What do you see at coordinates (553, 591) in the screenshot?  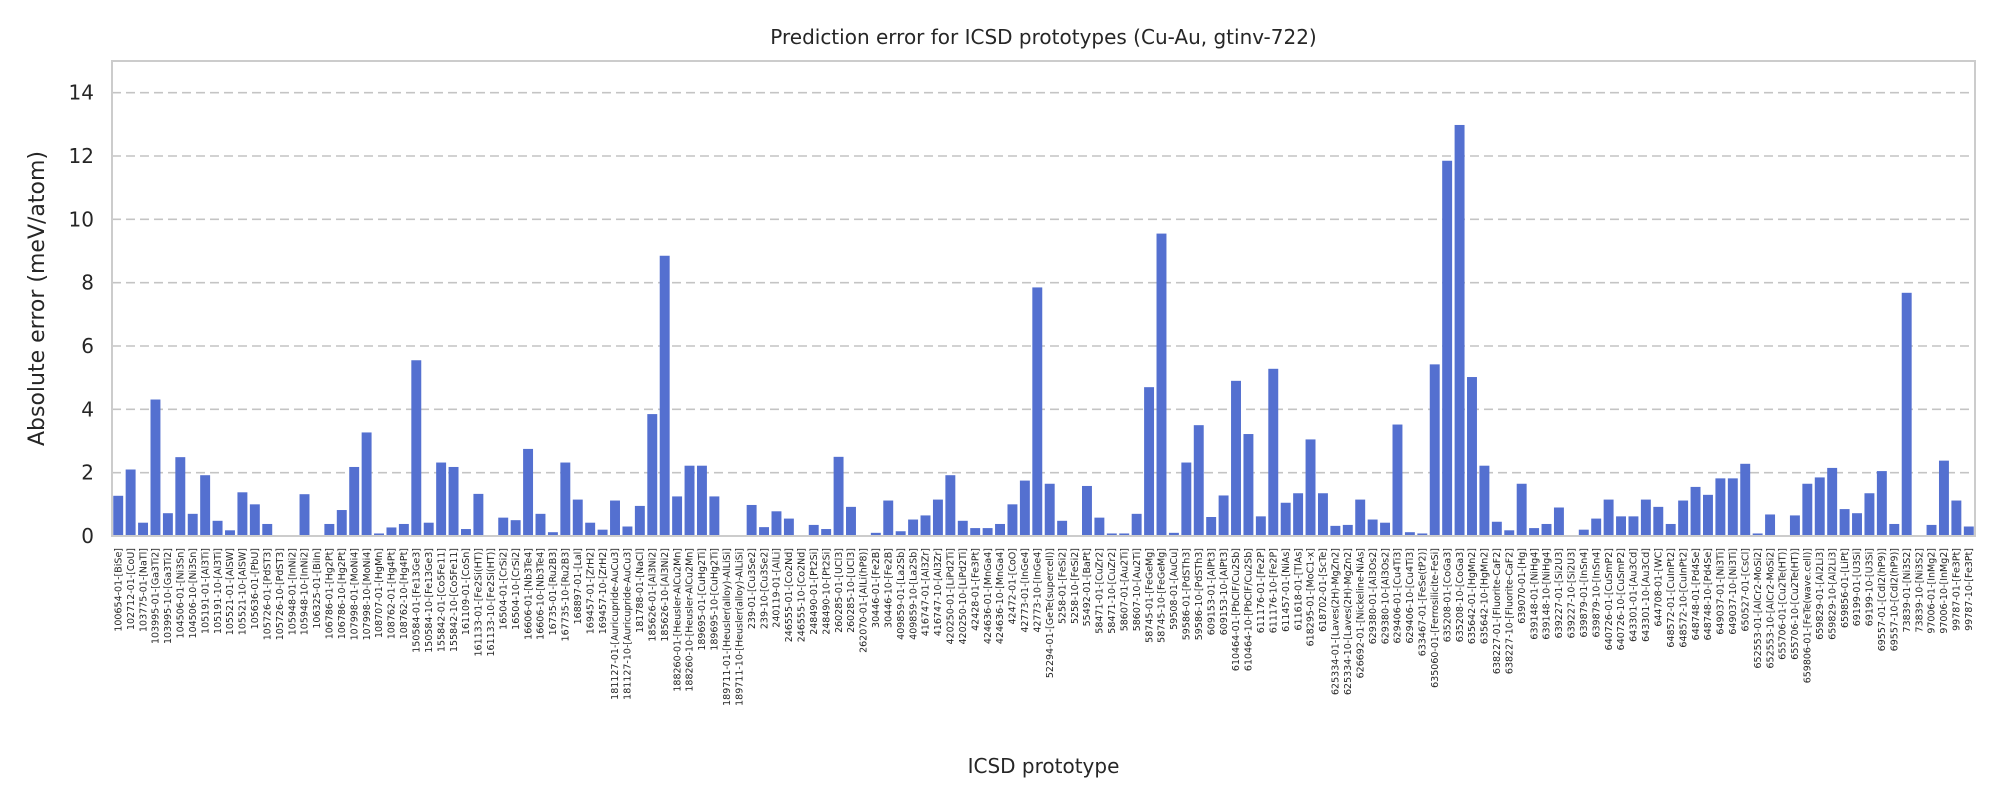 I see `x-tick-label: 16735-01-[Ru2B3]` at bounding box center [553, 591].